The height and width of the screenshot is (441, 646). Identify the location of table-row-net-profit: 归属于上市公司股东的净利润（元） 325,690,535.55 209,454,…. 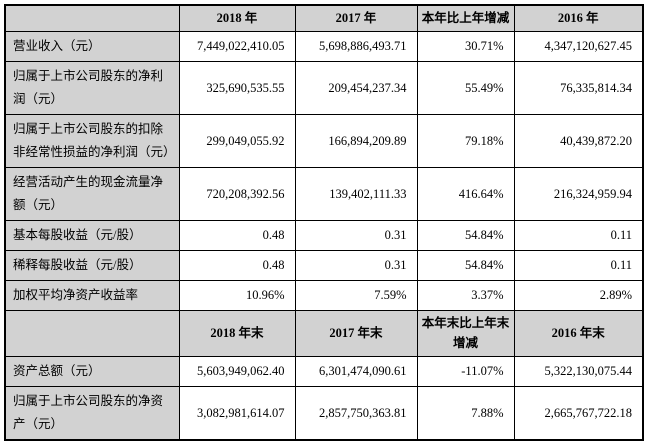
(324, 87).